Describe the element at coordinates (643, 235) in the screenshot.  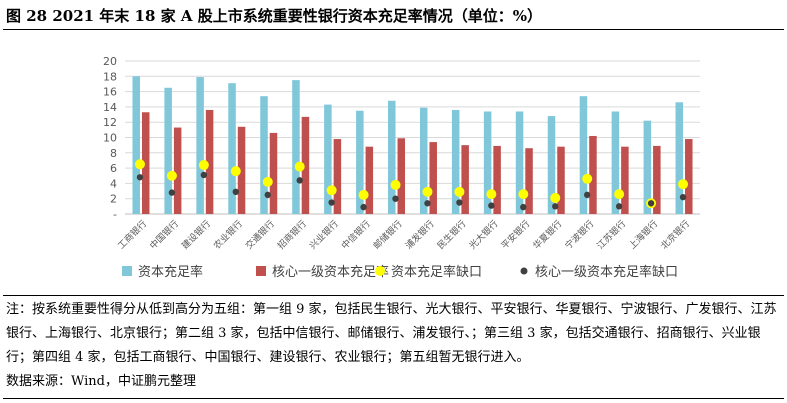
I see `x-tick-label: 上海银行` at that location.